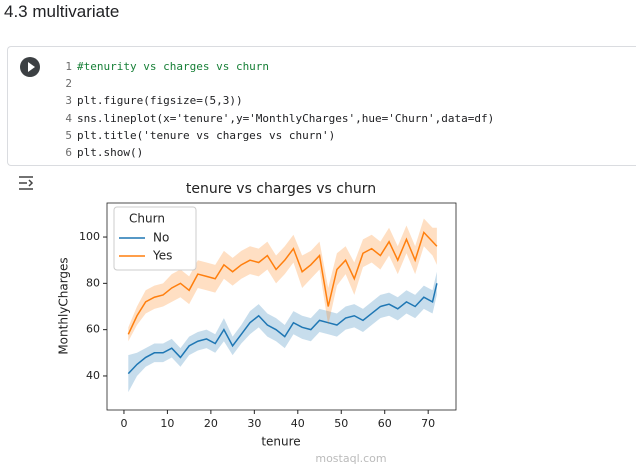 The width and height of the screenshot is (636, 476). I want to click on code-line: 5 plt.title('tenure vs charges vs churn'), so click(277, 135).